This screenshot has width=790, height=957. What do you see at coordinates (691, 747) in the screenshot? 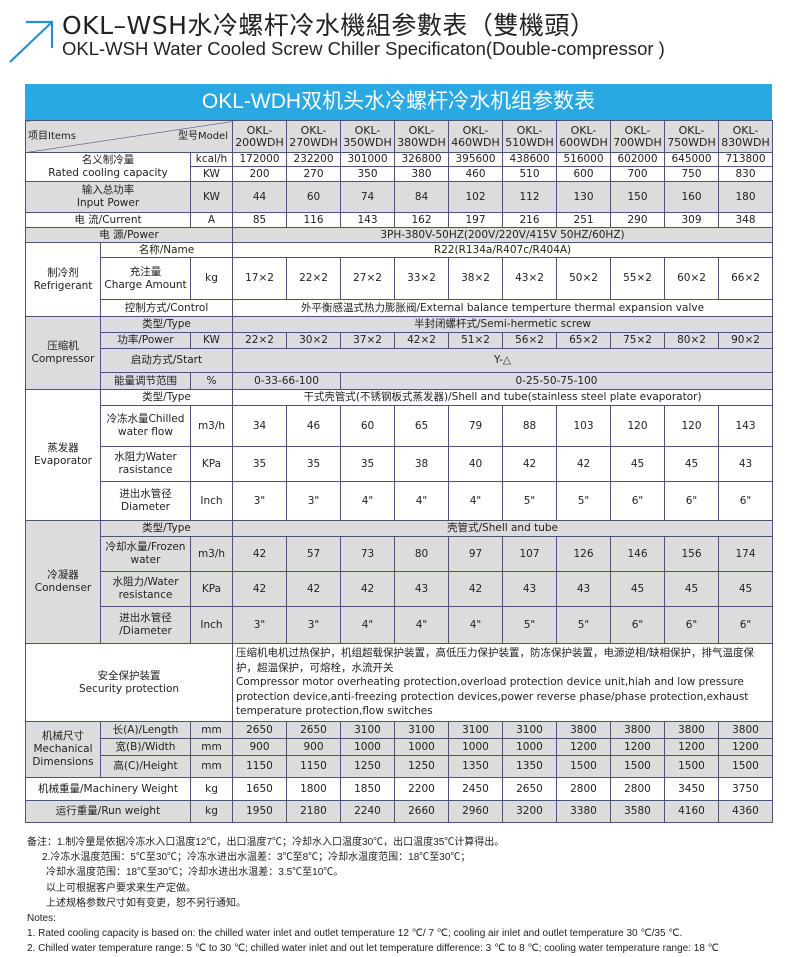
I see `value-cell: 1200` at bounding box center [691, 747].